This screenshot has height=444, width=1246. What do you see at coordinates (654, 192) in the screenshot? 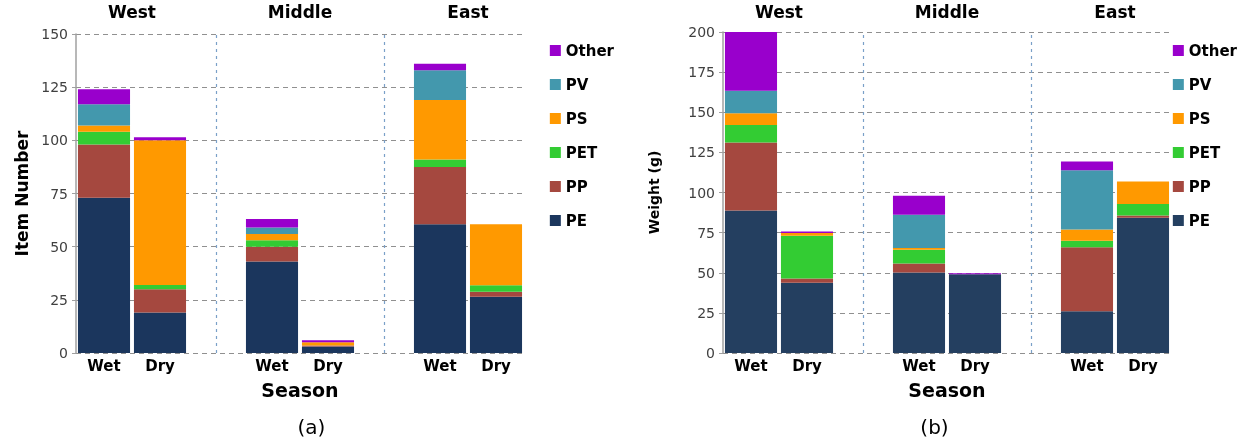
I see `y-axis-title: Weight (g)` at bounding box center [654, 192].